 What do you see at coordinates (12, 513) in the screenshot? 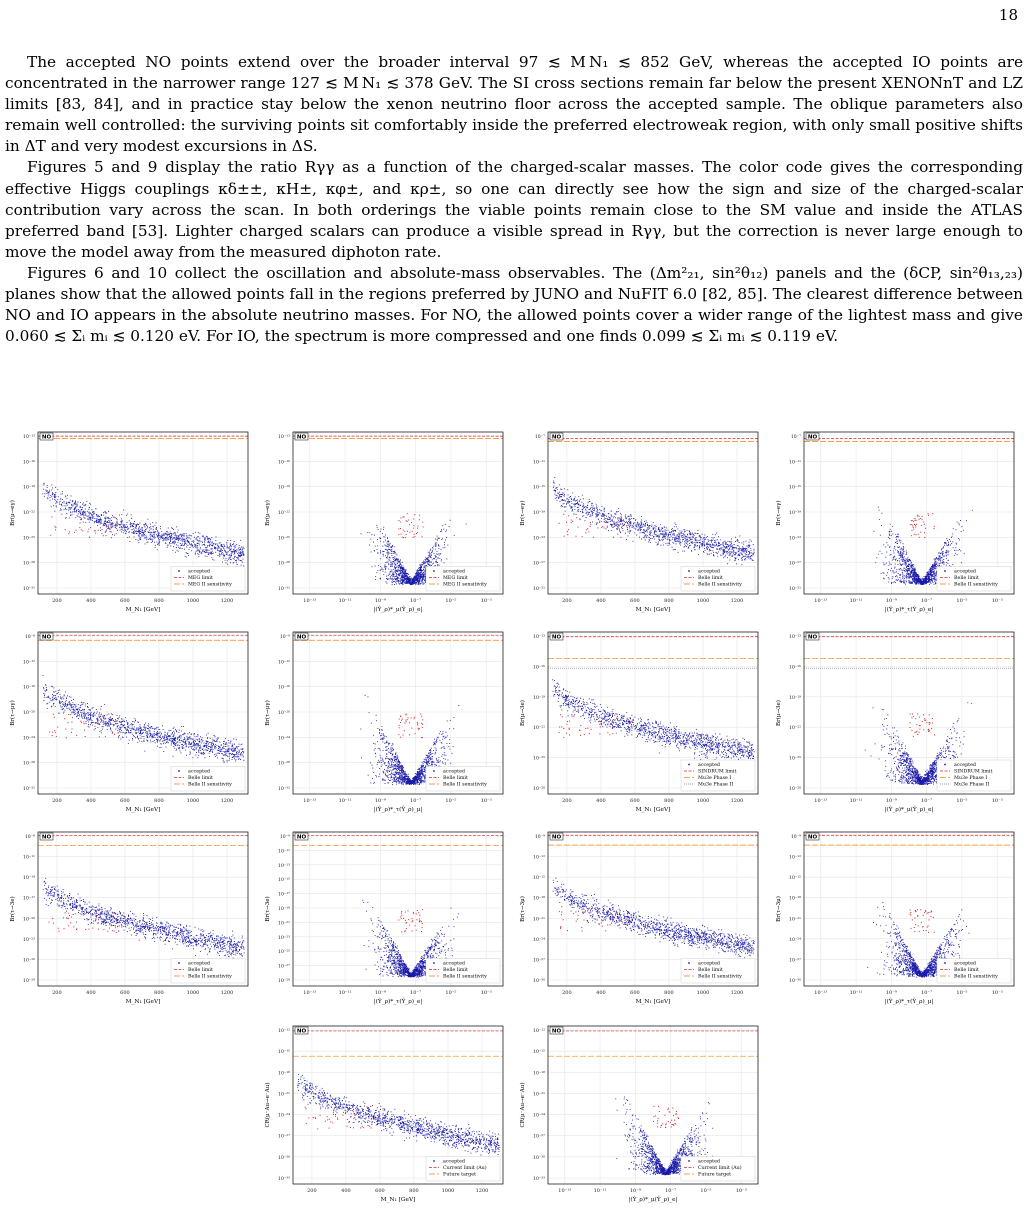
I see `y-axis-label: Br(μ→eγ)` at bounding box center [12, 513].